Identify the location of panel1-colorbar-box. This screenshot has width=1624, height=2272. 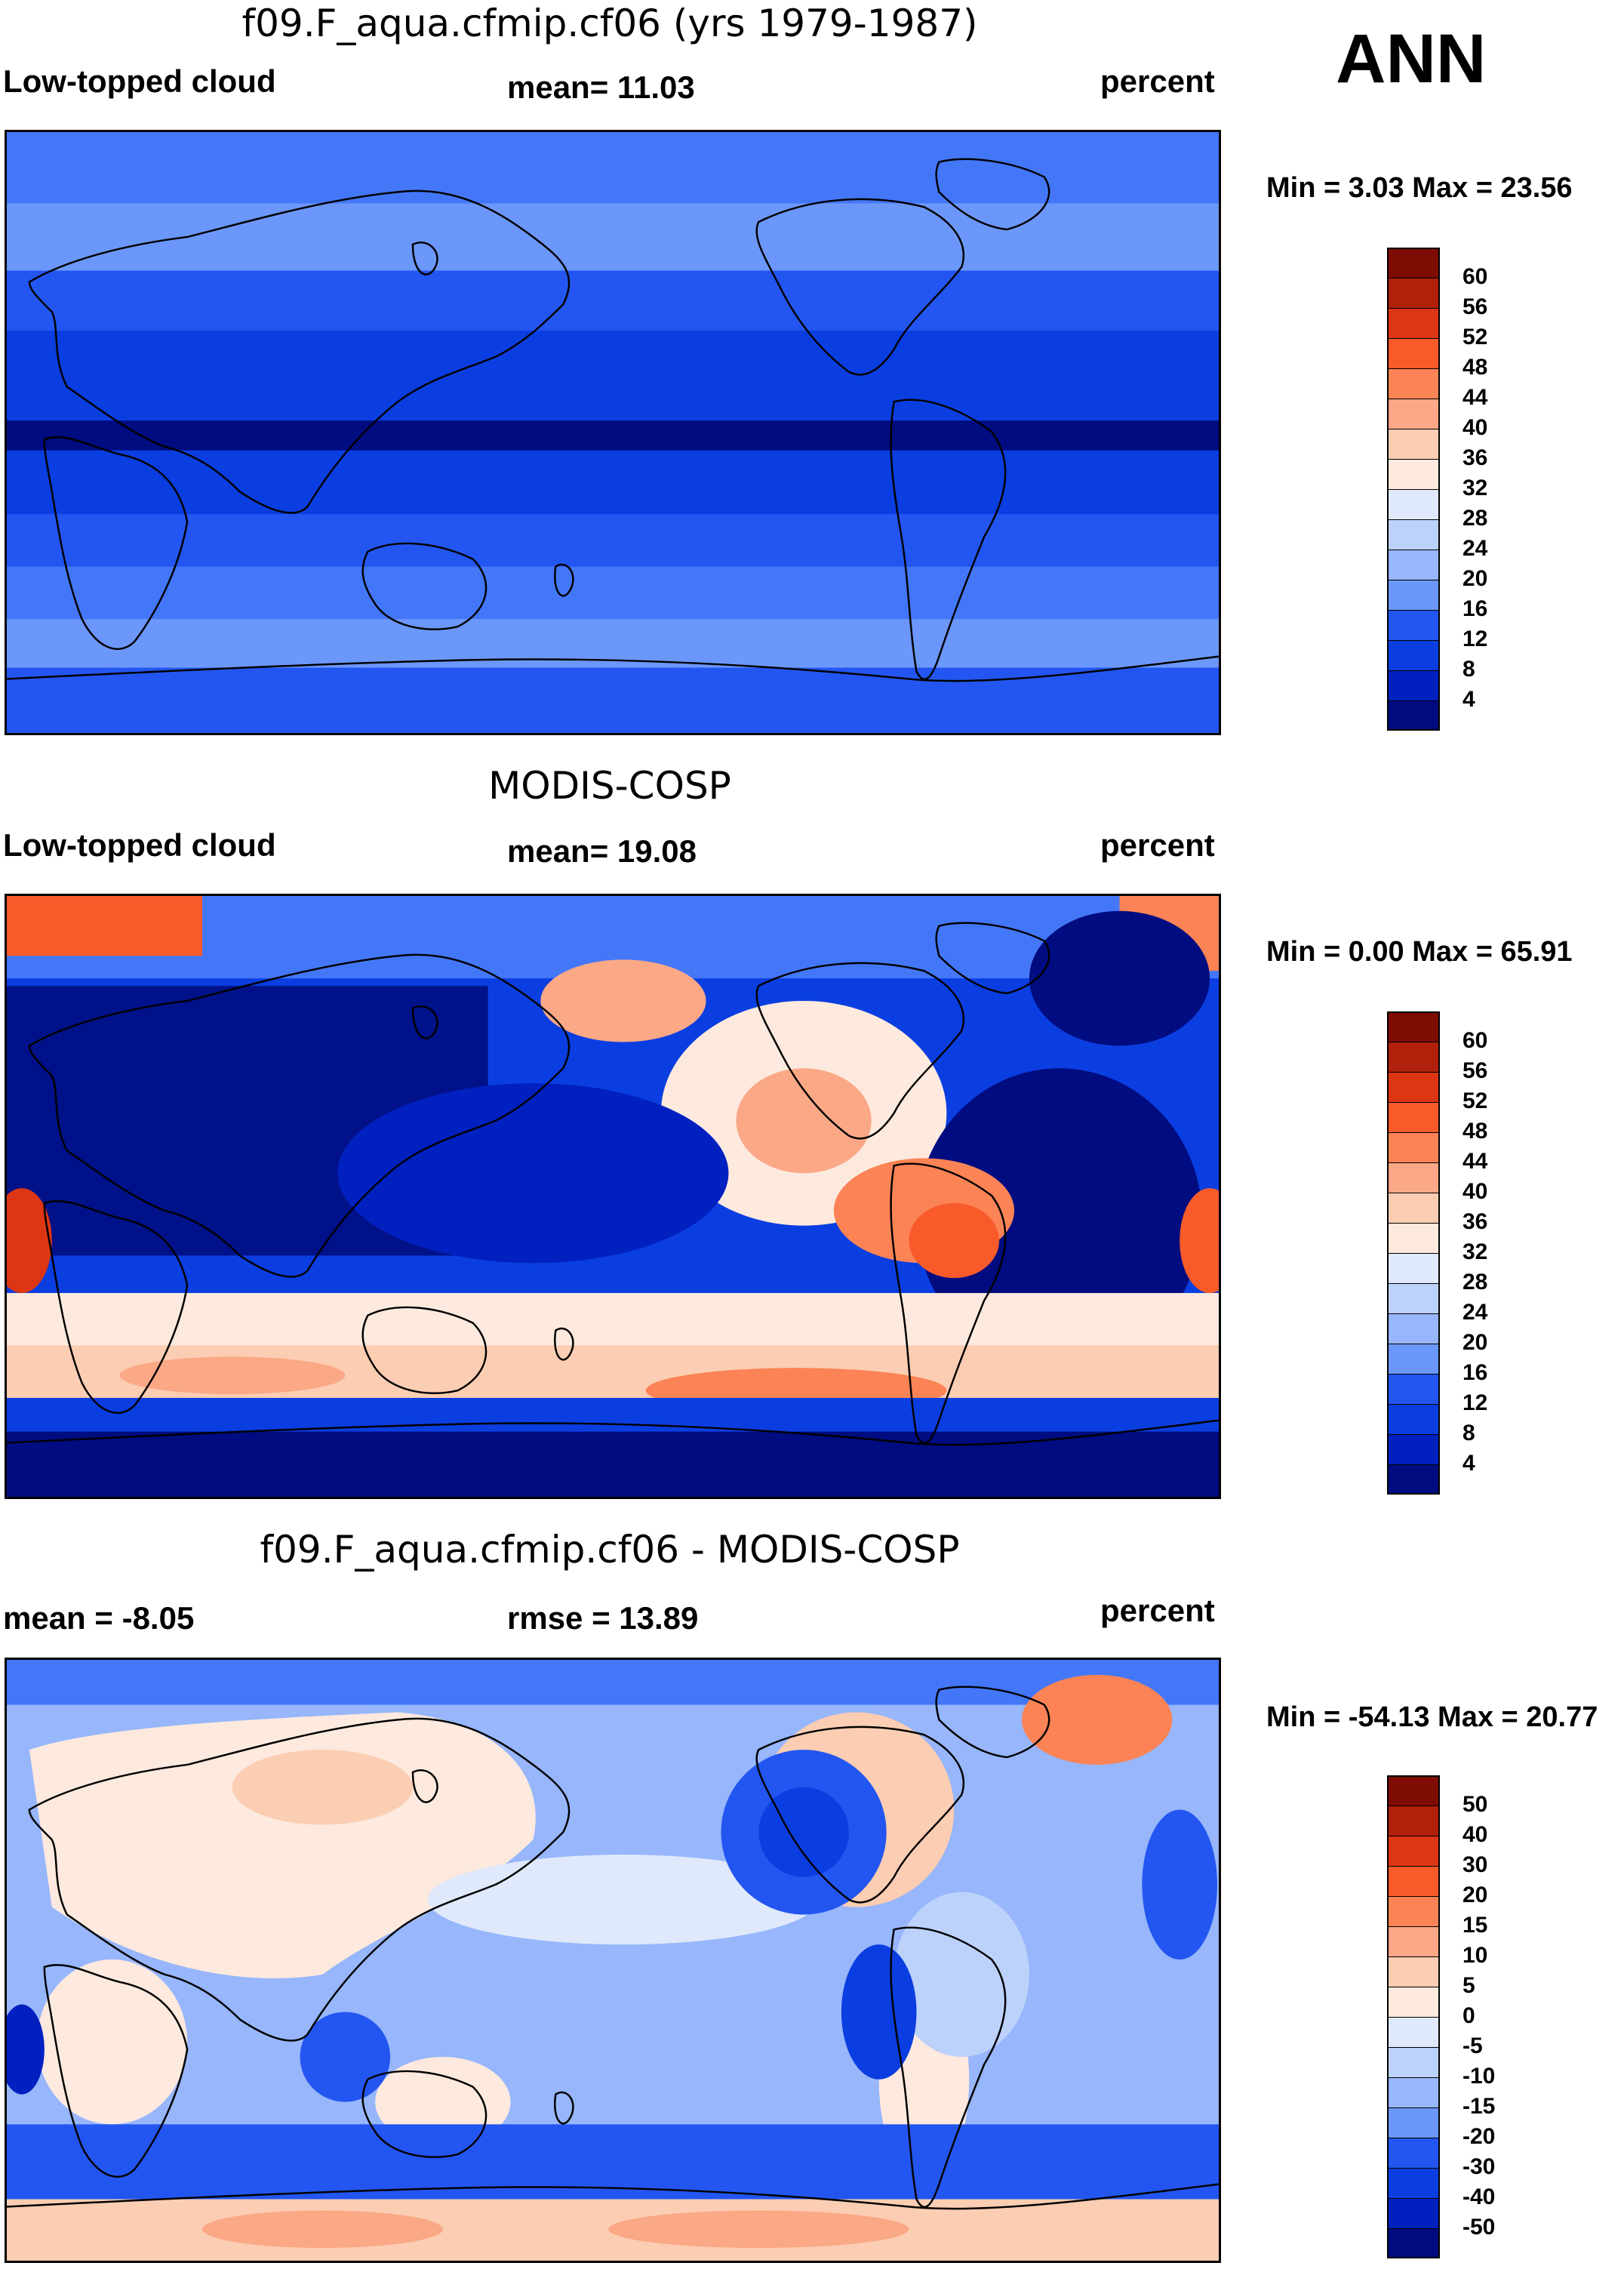
(1413, 489).